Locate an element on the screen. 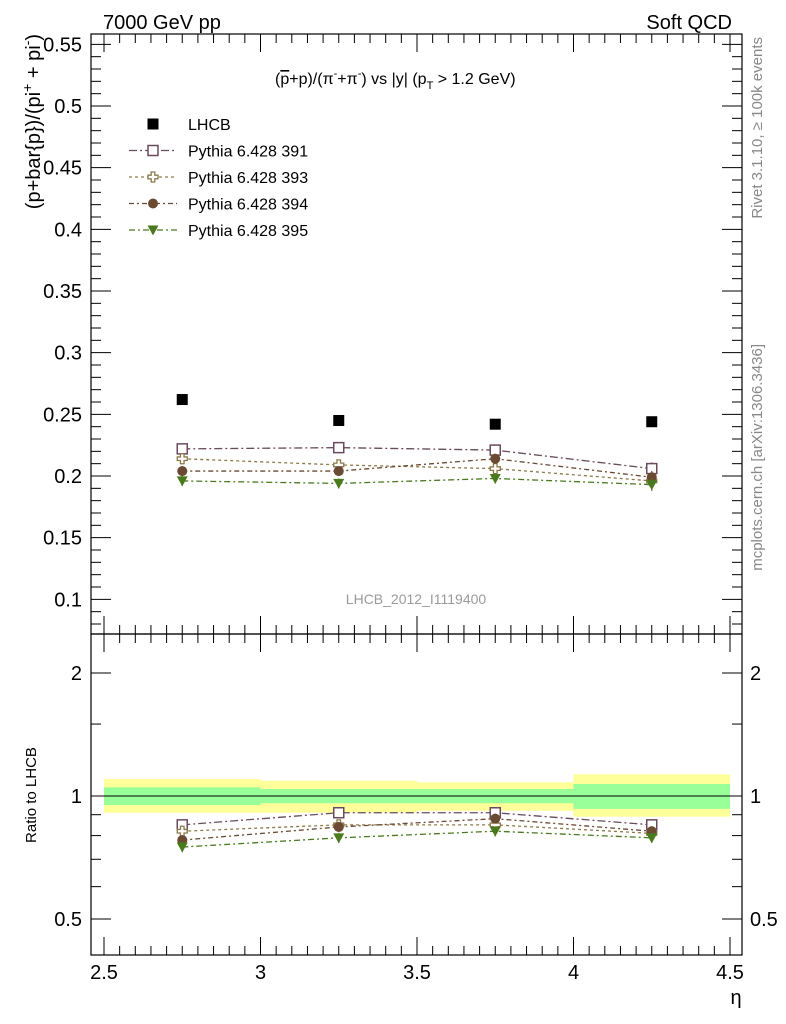 This screenshot has height=1024, width=786. main-series-lines is located at coordinates (417, 466).